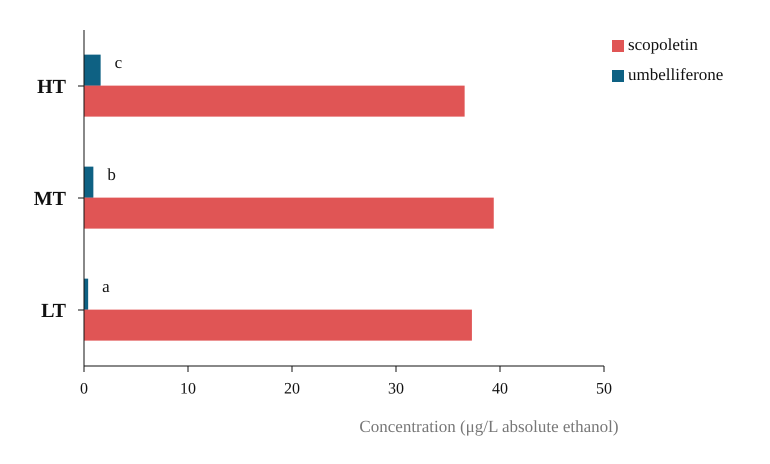  Describe the element at coordinates (84, 389) in the screenshot. I see `x-tick-label: 0` at that location.